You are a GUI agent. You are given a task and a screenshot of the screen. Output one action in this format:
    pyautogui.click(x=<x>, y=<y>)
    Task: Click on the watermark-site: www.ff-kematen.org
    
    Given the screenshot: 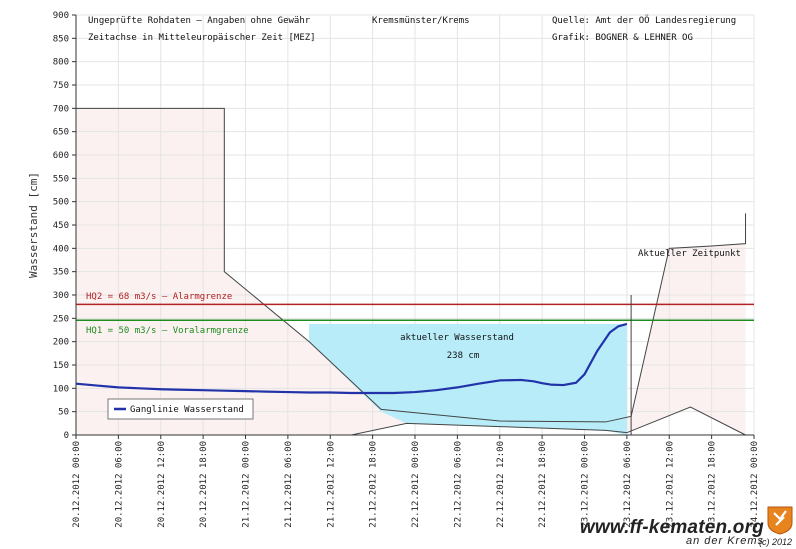 What is the action you would take?
    pyautogui.click(x=671, y=527)
    